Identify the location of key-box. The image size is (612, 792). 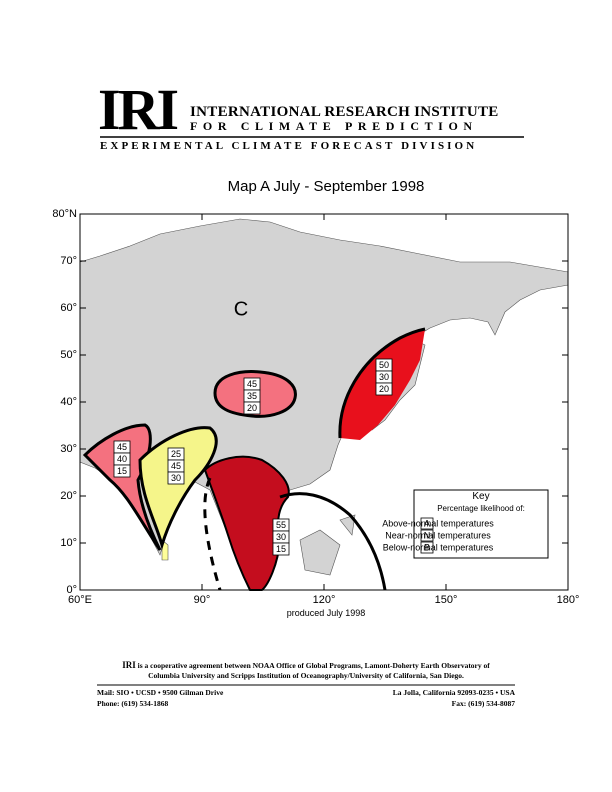
(481, 524).